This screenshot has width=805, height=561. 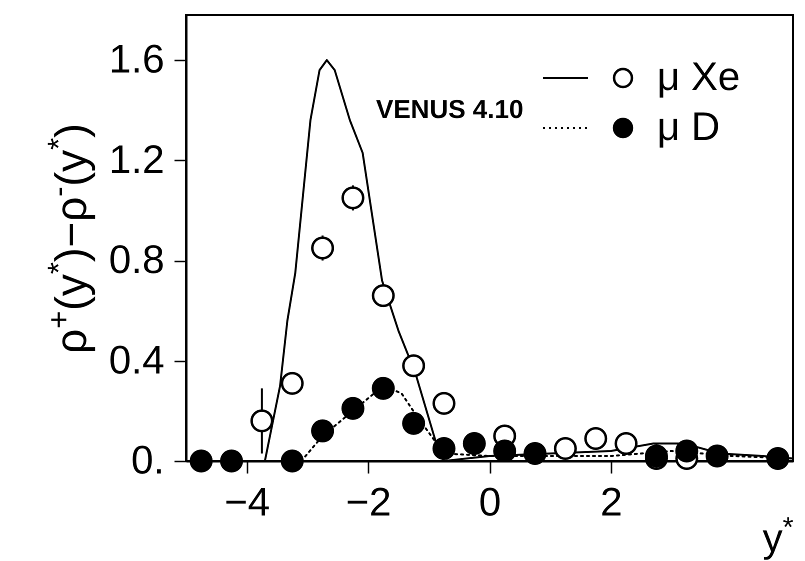 I want to click on x-axis-title: y$^{*}$, so click(x=778, y=535).